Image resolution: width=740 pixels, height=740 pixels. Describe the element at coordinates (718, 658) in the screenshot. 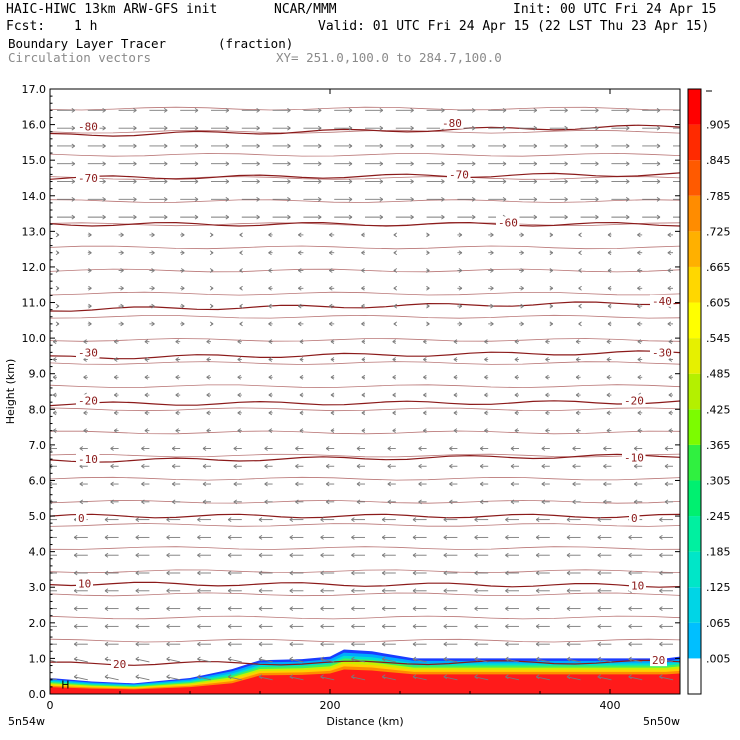

I see `colorbar-label: .005` at that location.